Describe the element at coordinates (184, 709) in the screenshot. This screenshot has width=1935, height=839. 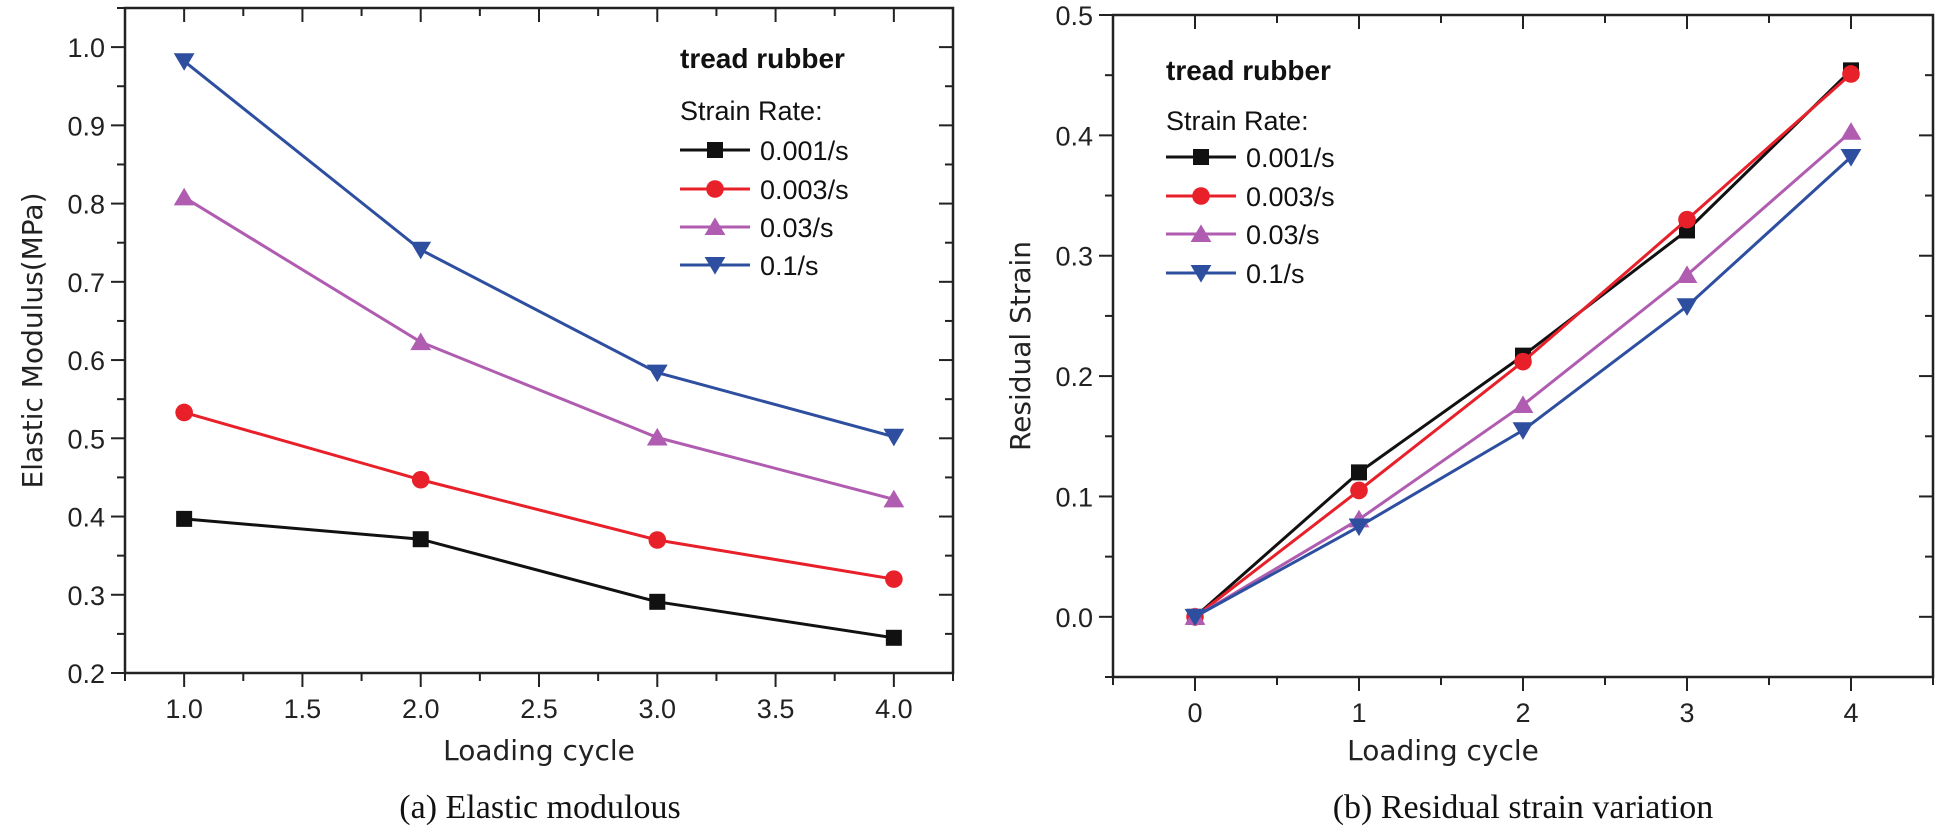
I see `x-tick-label: 1.0` at that location.